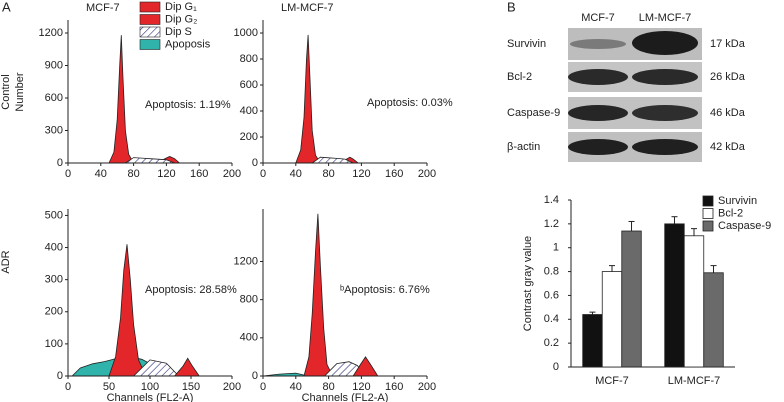 This screenshot has width=784, height=402. I want to click on y-tick-label: 0.2, so click(551, 343).